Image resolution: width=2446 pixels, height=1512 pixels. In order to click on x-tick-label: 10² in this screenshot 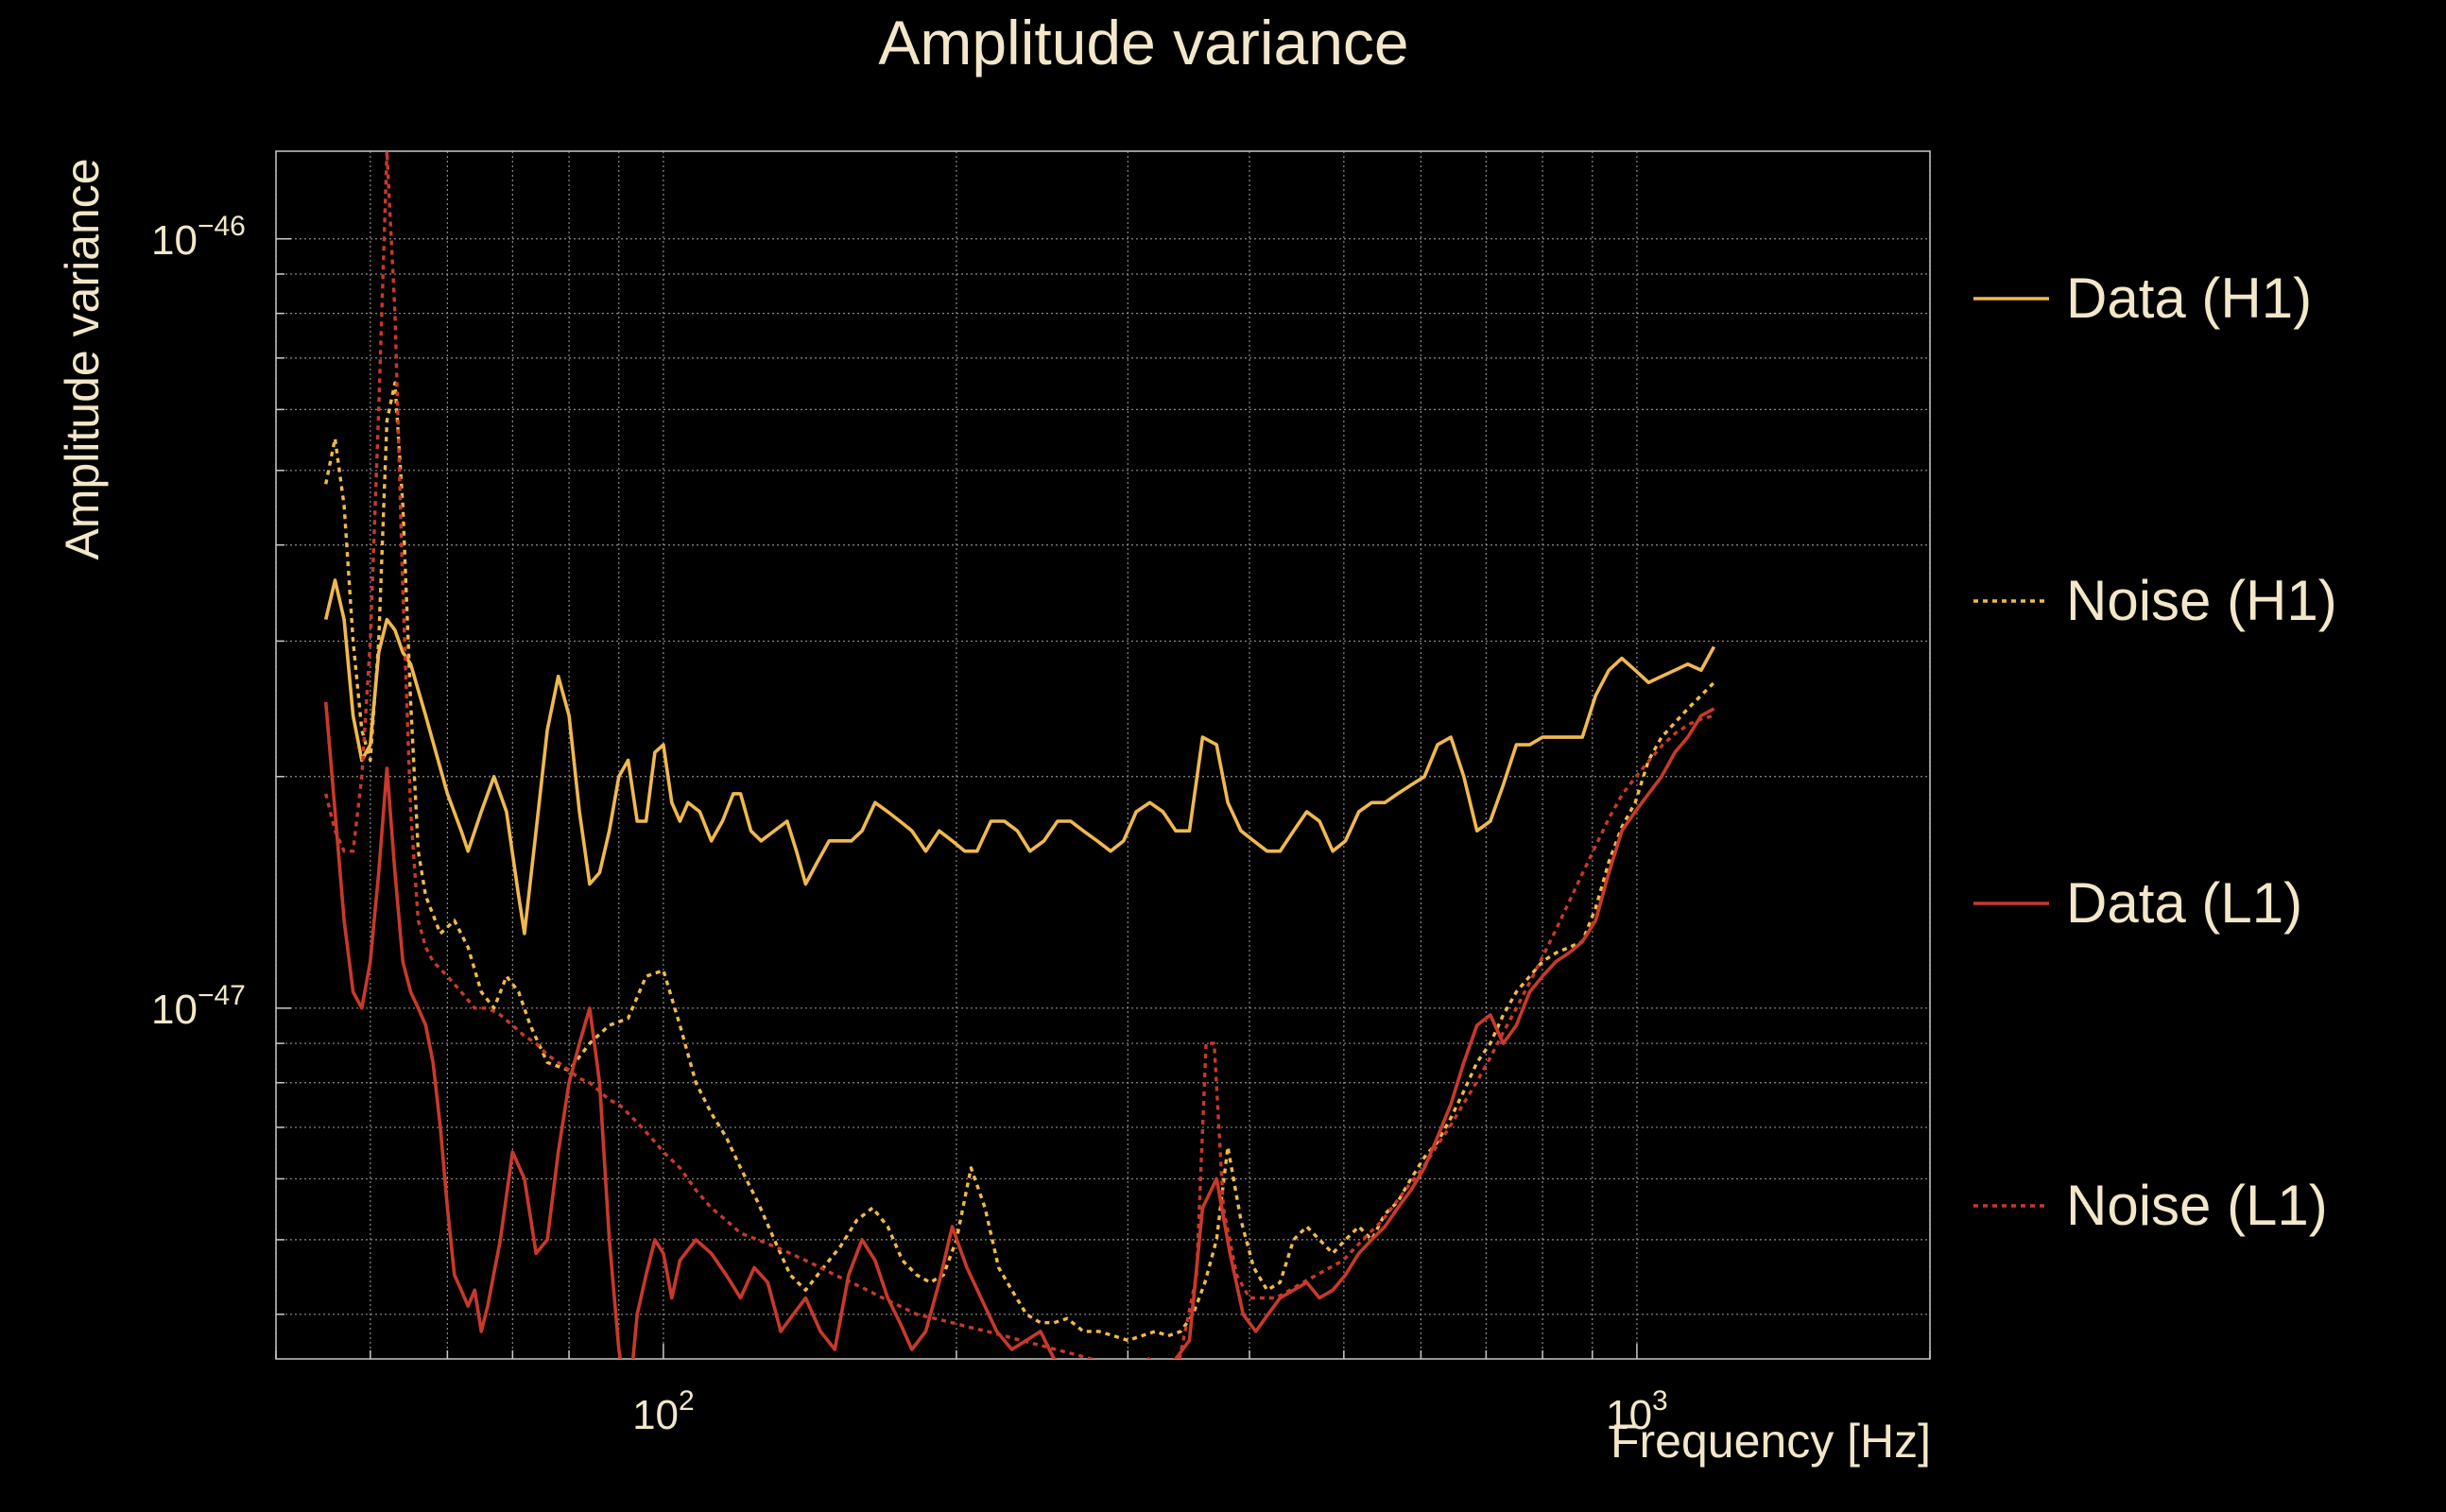, I will do `click(663, 1411)`.